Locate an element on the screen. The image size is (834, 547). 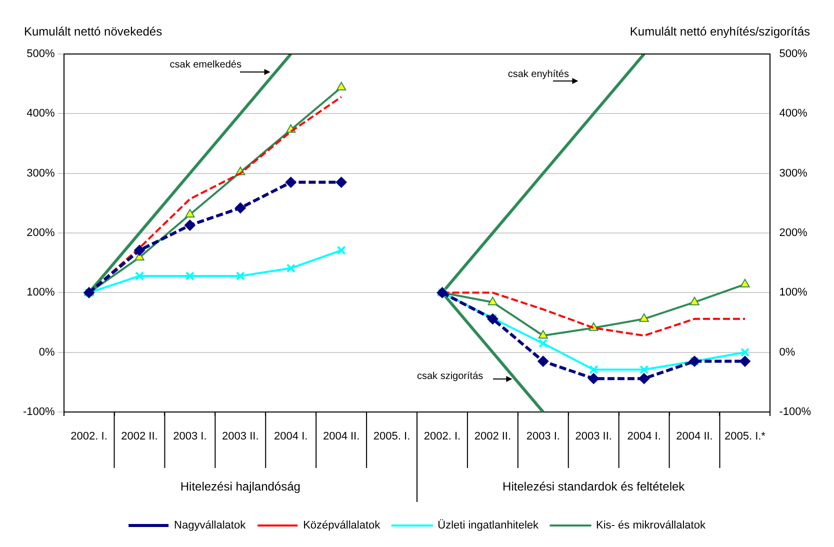
y-tick-label: 100% is located at coordinates (41, 292).